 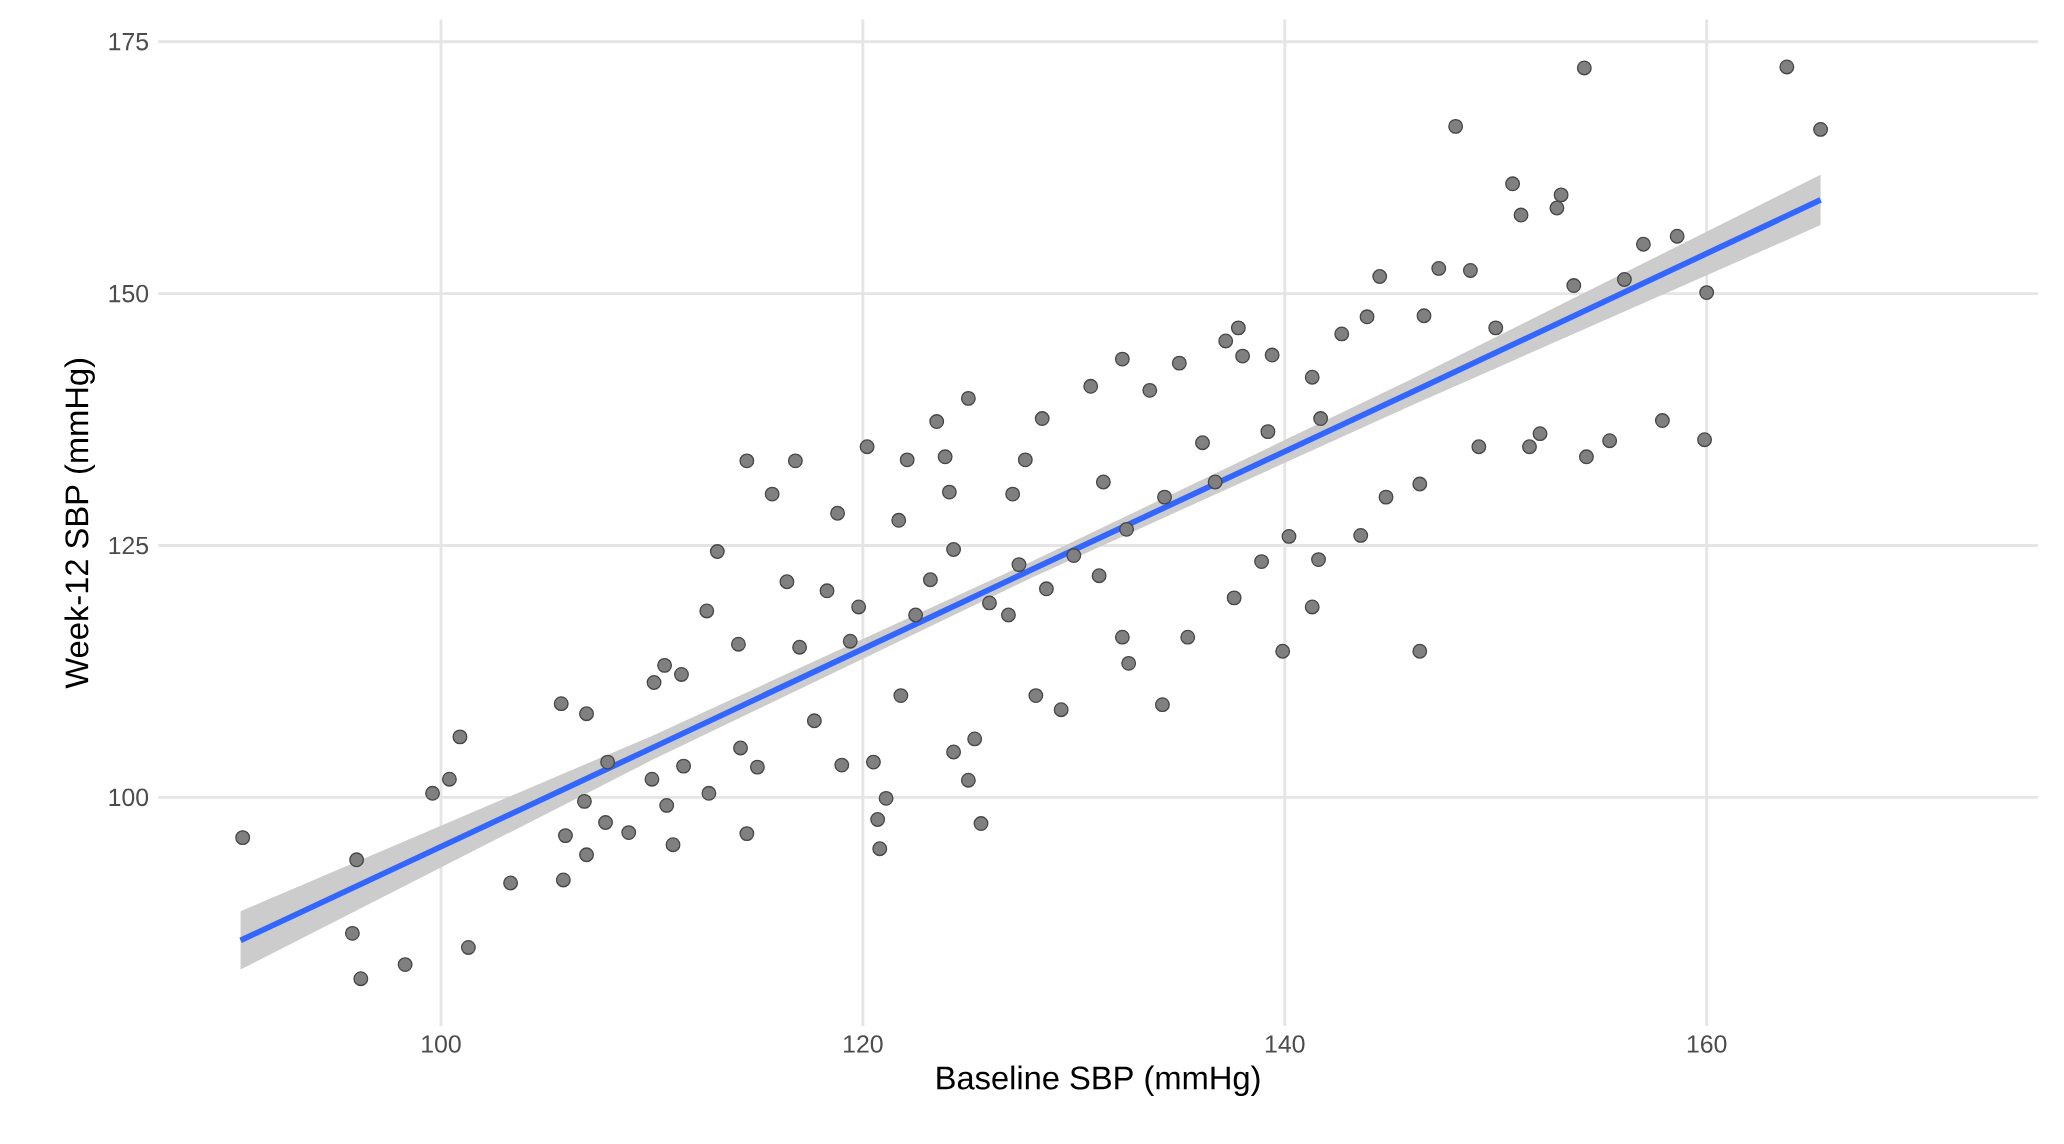 What do you see at coordinates (441, 1044) in the screenshot?
I see `x-tick-label: 100` at bounding box center [441, 1044].